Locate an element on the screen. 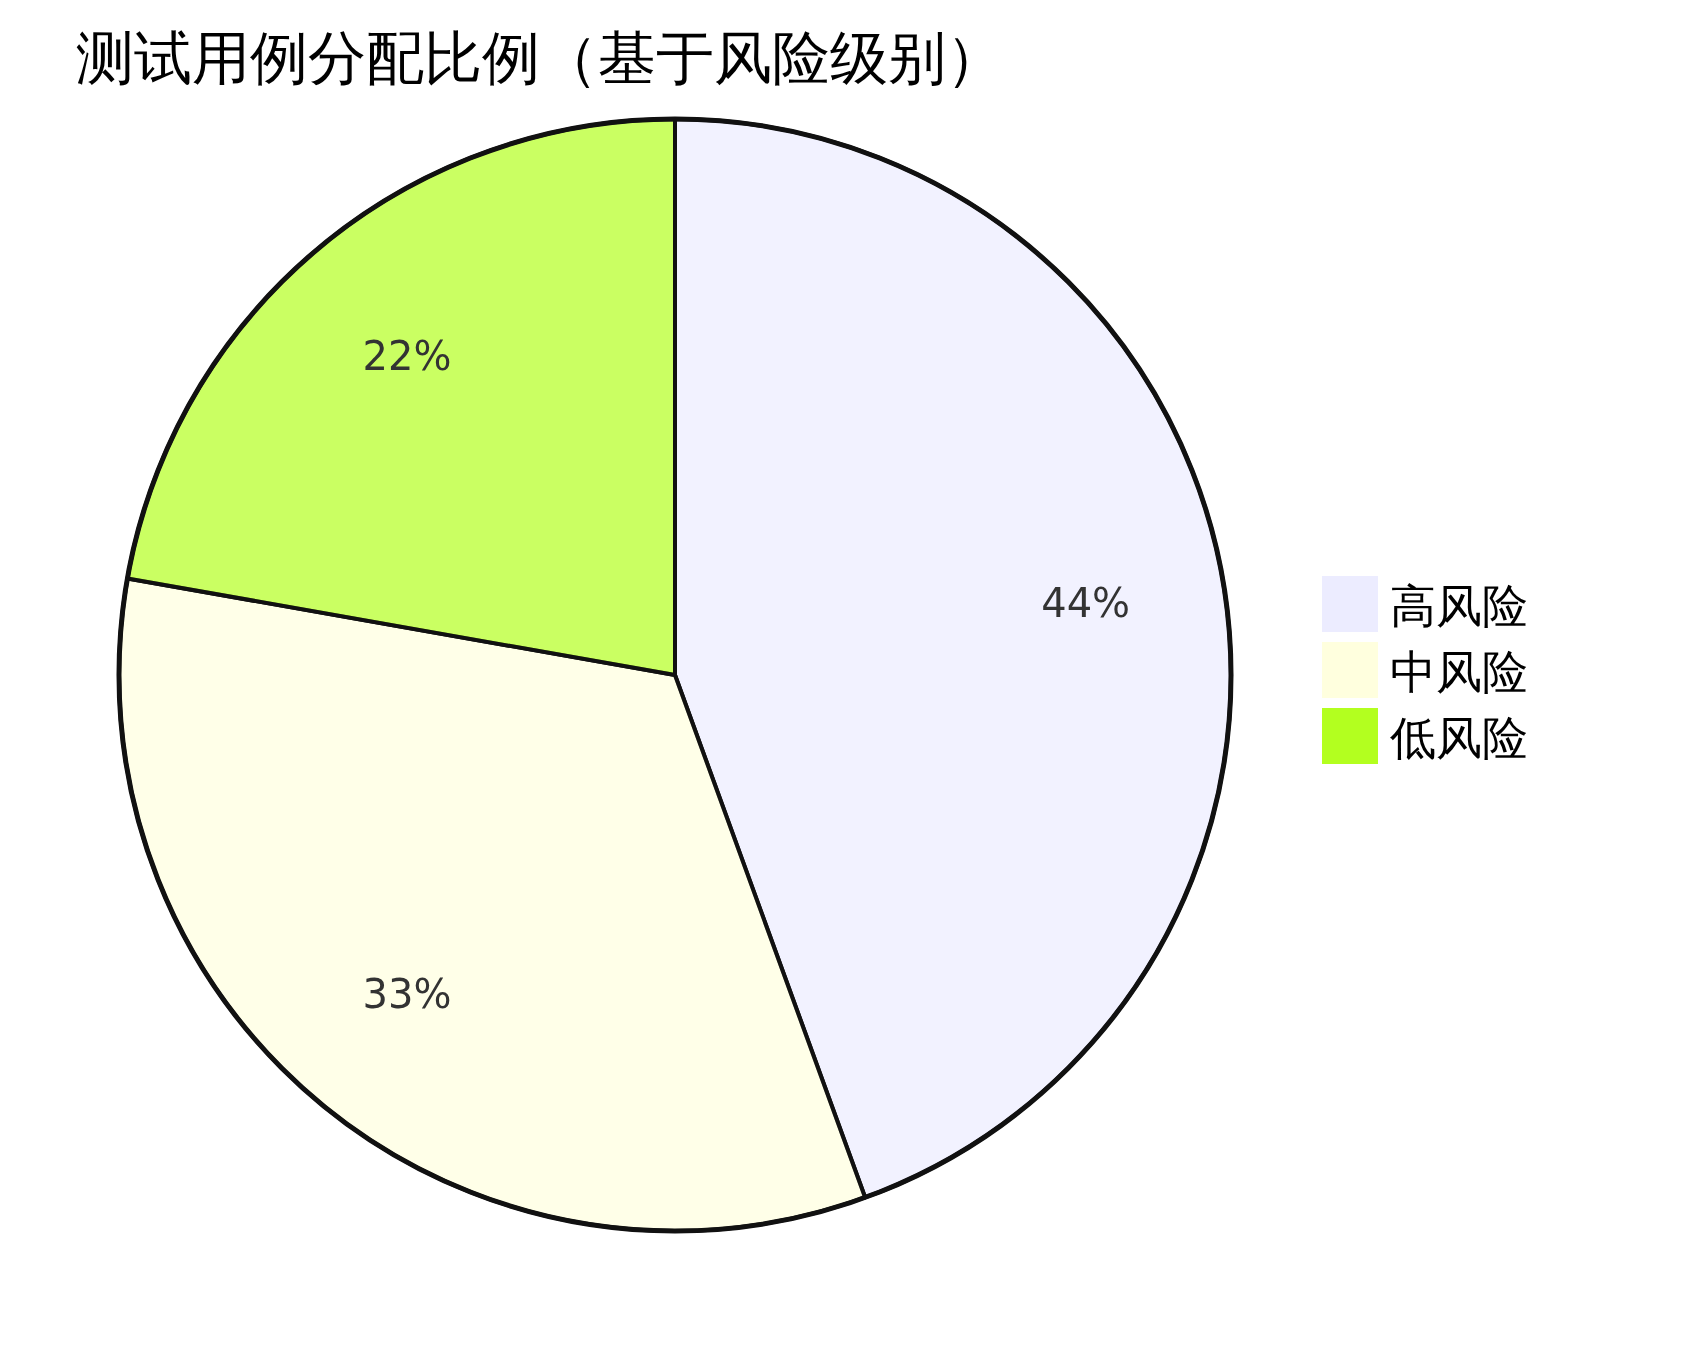  legend-label: 低风险 is located at coordinates (1459, 738).